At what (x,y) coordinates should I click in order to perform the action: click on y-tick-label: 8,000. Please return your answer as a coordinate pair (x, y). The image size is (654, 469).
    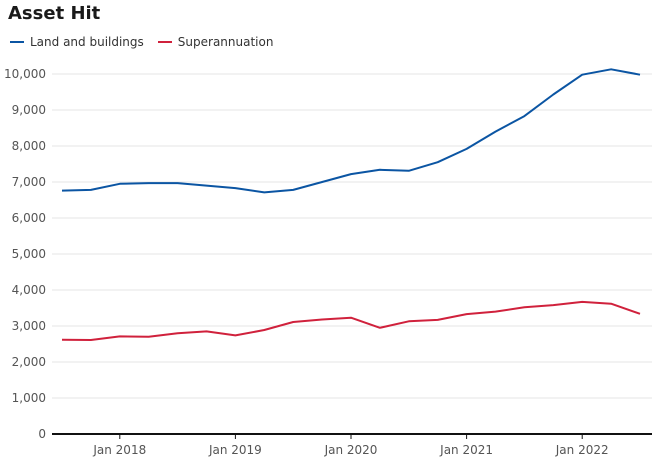
    Looking at the image, I should click on (29, 146).